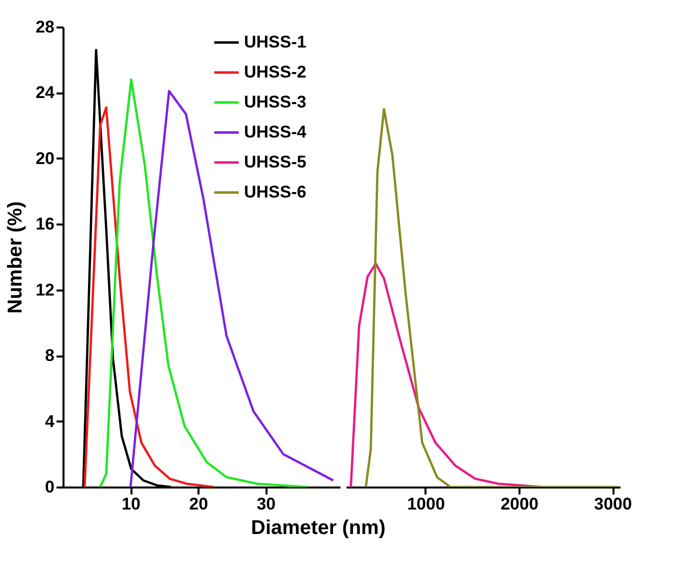 This screenshot has width=678, height=576. I want to click on x-tick-label: 10, so click(131, 504).